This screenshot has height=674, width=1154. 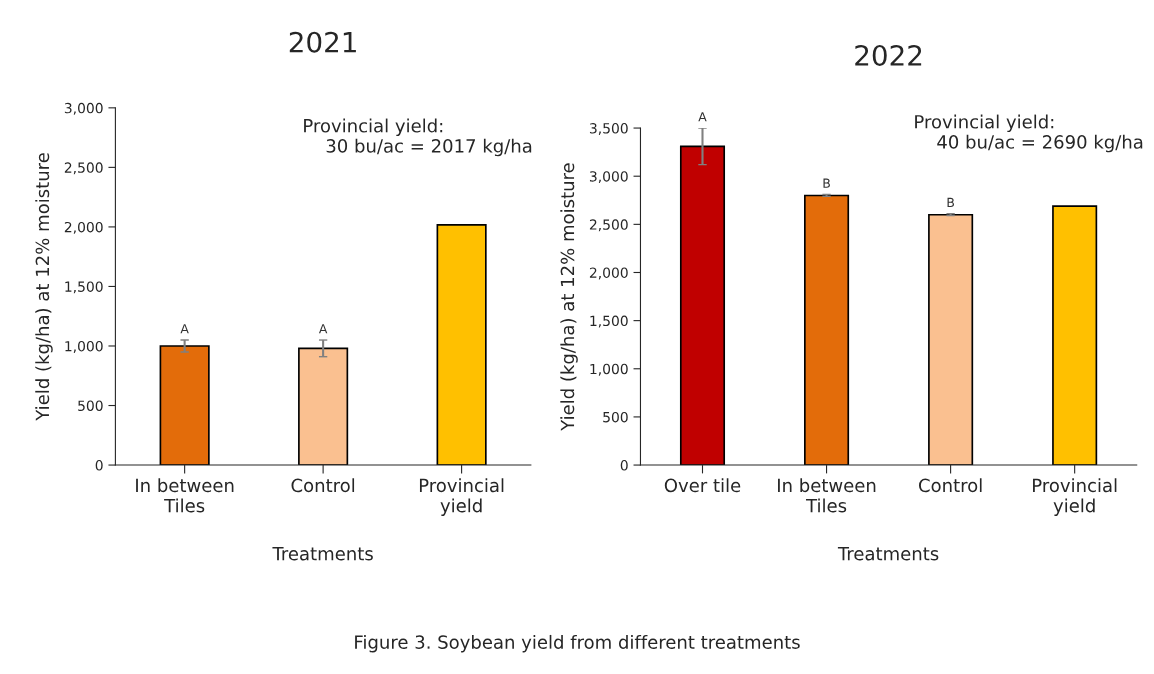 I want to click on annotation: Provincial yield: 40 bu/ac = 2690 kg/ha, so click(x=1029, y=133).